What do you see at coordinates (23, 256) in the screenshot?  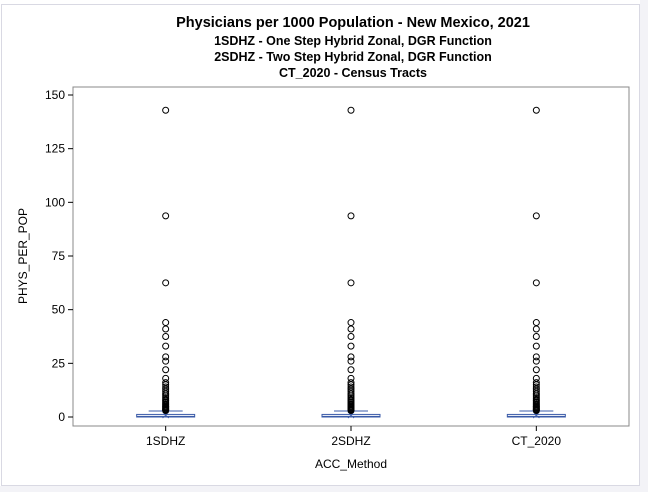 I see `y-axis-label: PHYS_PER_POP` at bounding box center [23, 256].